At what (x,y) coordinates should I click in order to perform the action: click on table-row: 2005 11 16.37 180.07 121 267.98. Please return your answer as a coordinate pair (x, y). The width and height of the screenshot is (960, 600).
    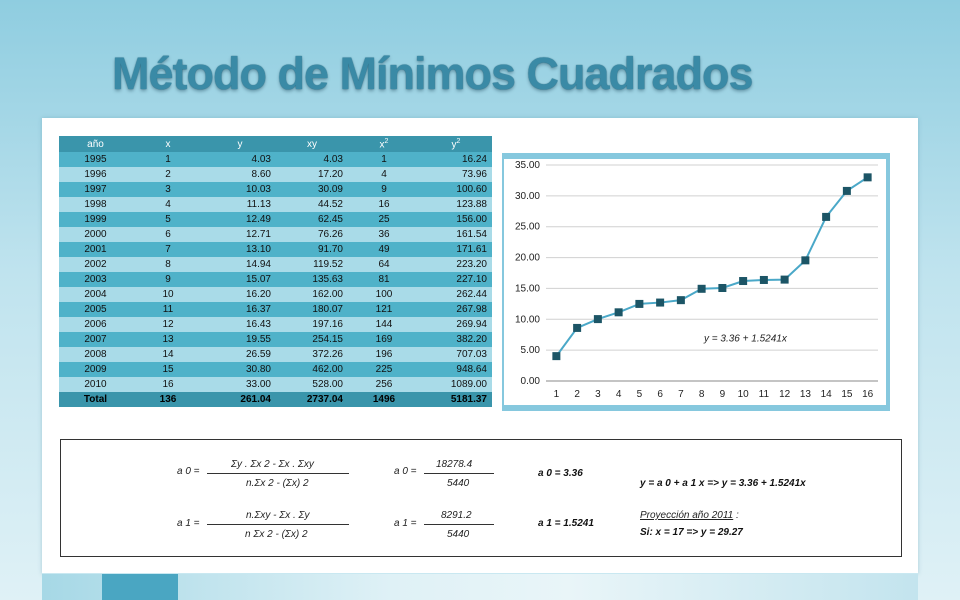
    Looking at the image, I should click on (275, 309).